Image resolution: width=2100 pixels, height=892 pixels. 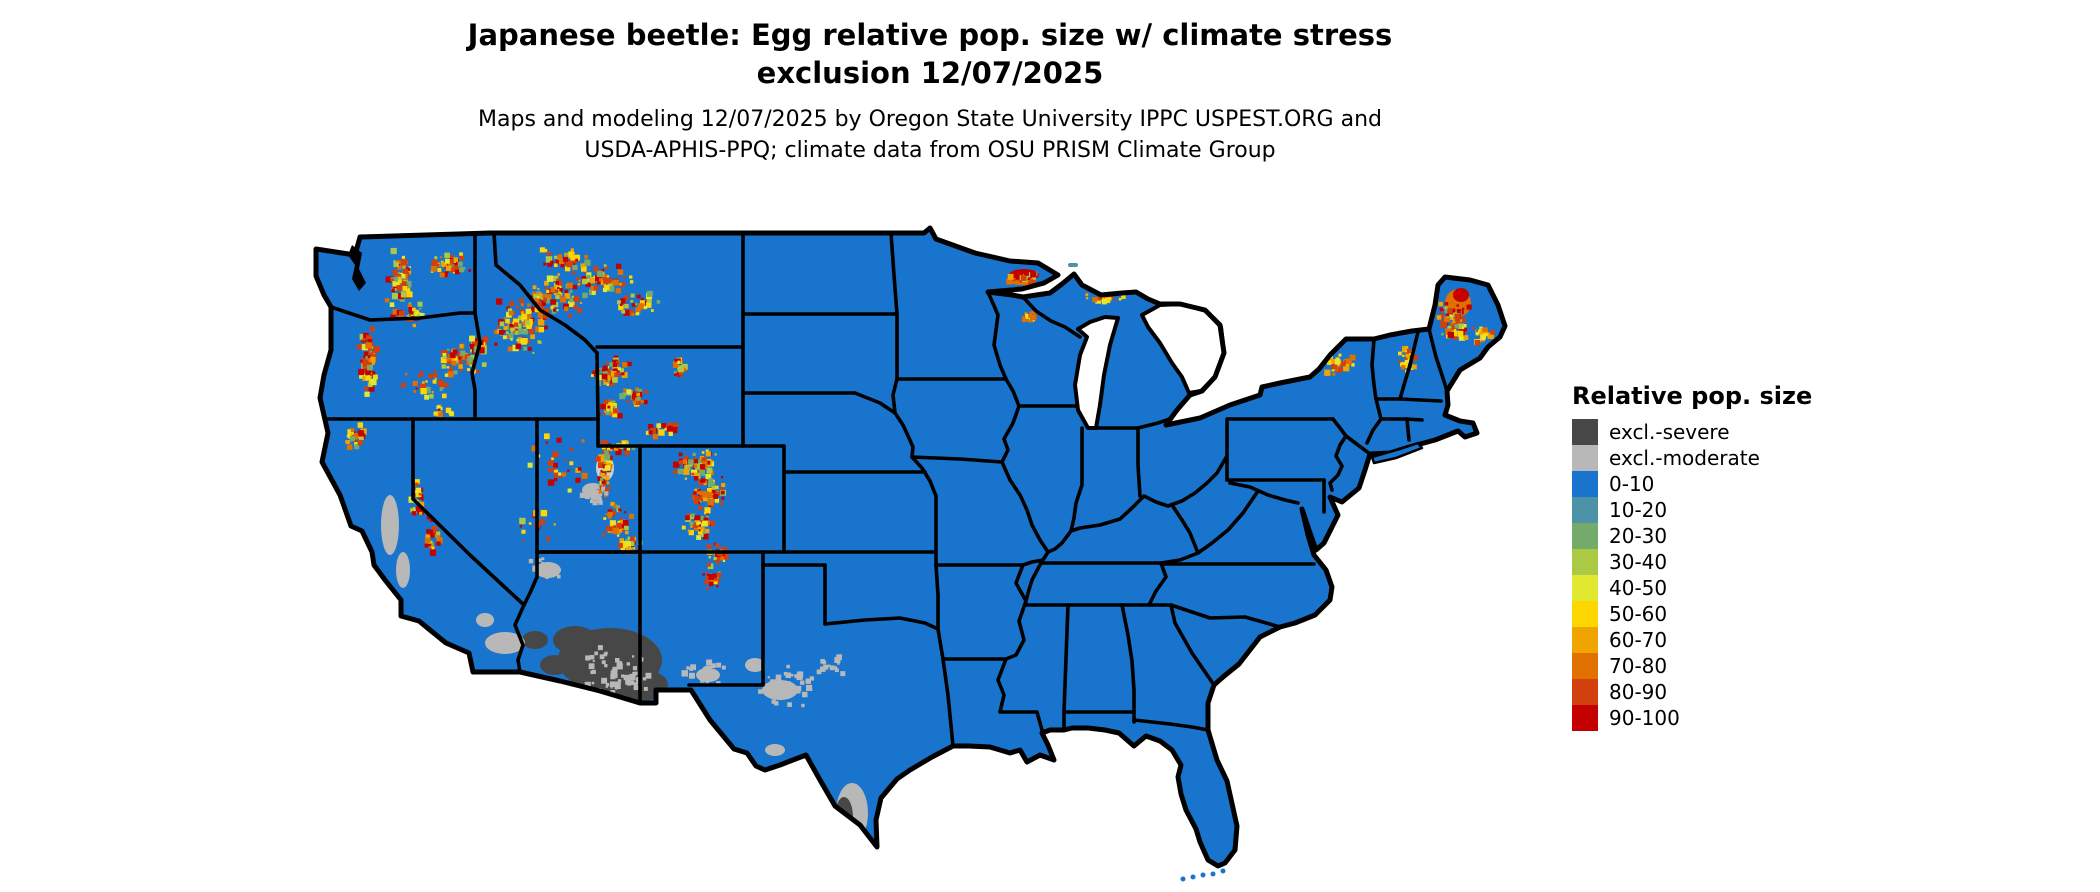 What do you see at coordinates (1638, 666) in the screenshot?
I see `legend-label: 70-80` at bounding box center [1638, 666].